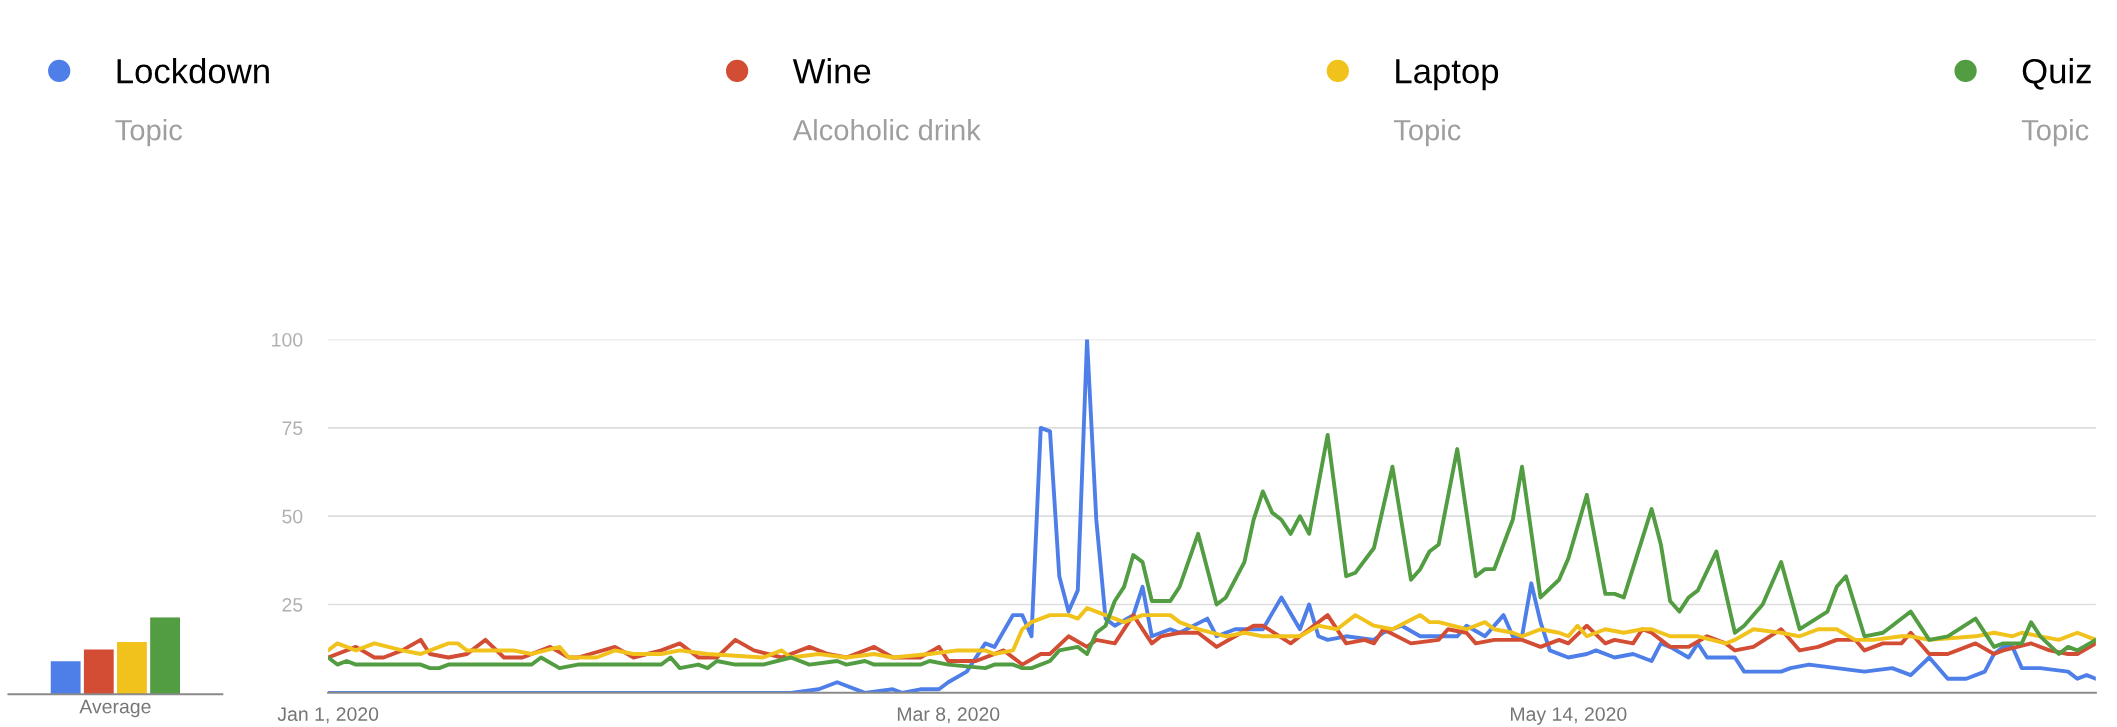  Describe the element at coordinates (292, 428) in the screenshot. I see `y-tick-label: 75` at that location.